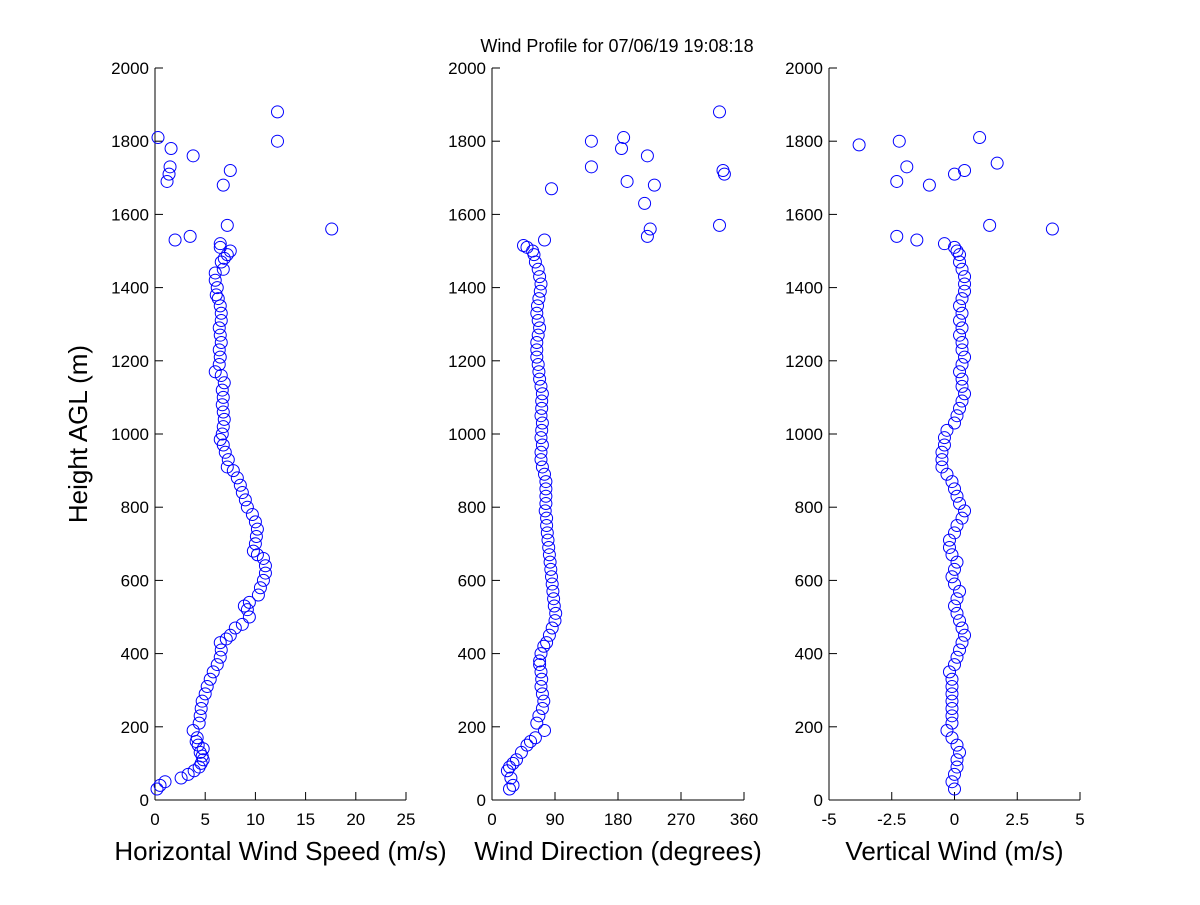 This screenshot has height=905, width=1200. Describe the element at coordinates (828, 819) in the screenshot. I see `x-tick-label: -5` at that location.